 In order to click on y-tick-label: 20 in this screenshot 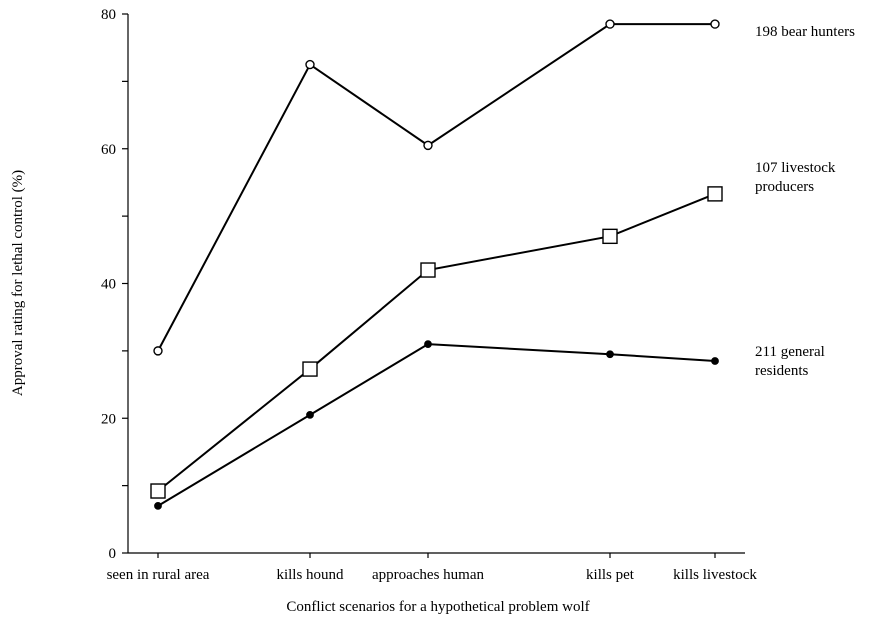, I will do `click(108, 419)`.